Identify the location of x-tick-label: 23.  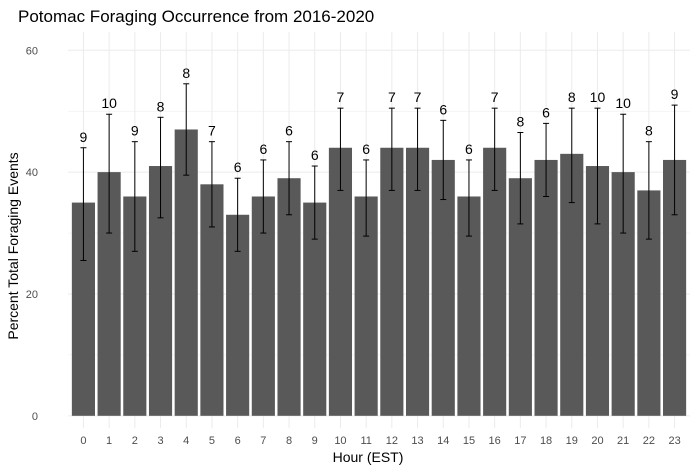
(674, 441).